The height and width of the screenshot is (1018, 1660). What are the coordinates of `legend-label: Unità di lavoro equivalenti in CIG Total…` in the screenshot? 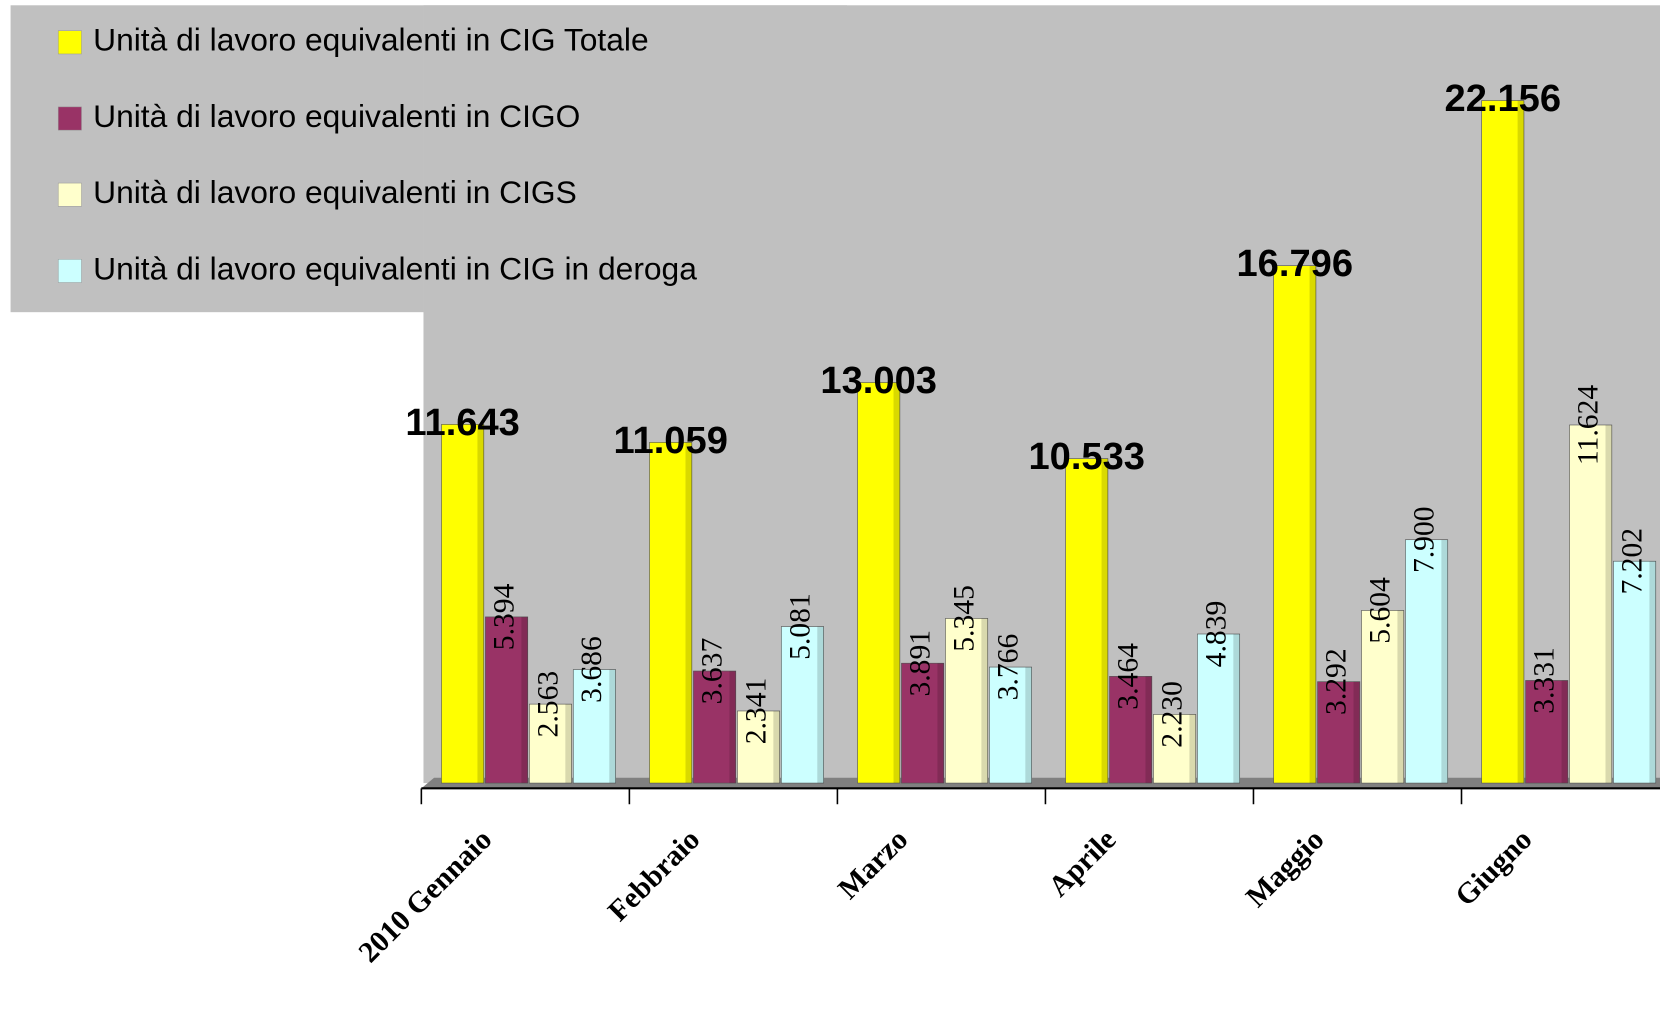 It's located at (370, 40).